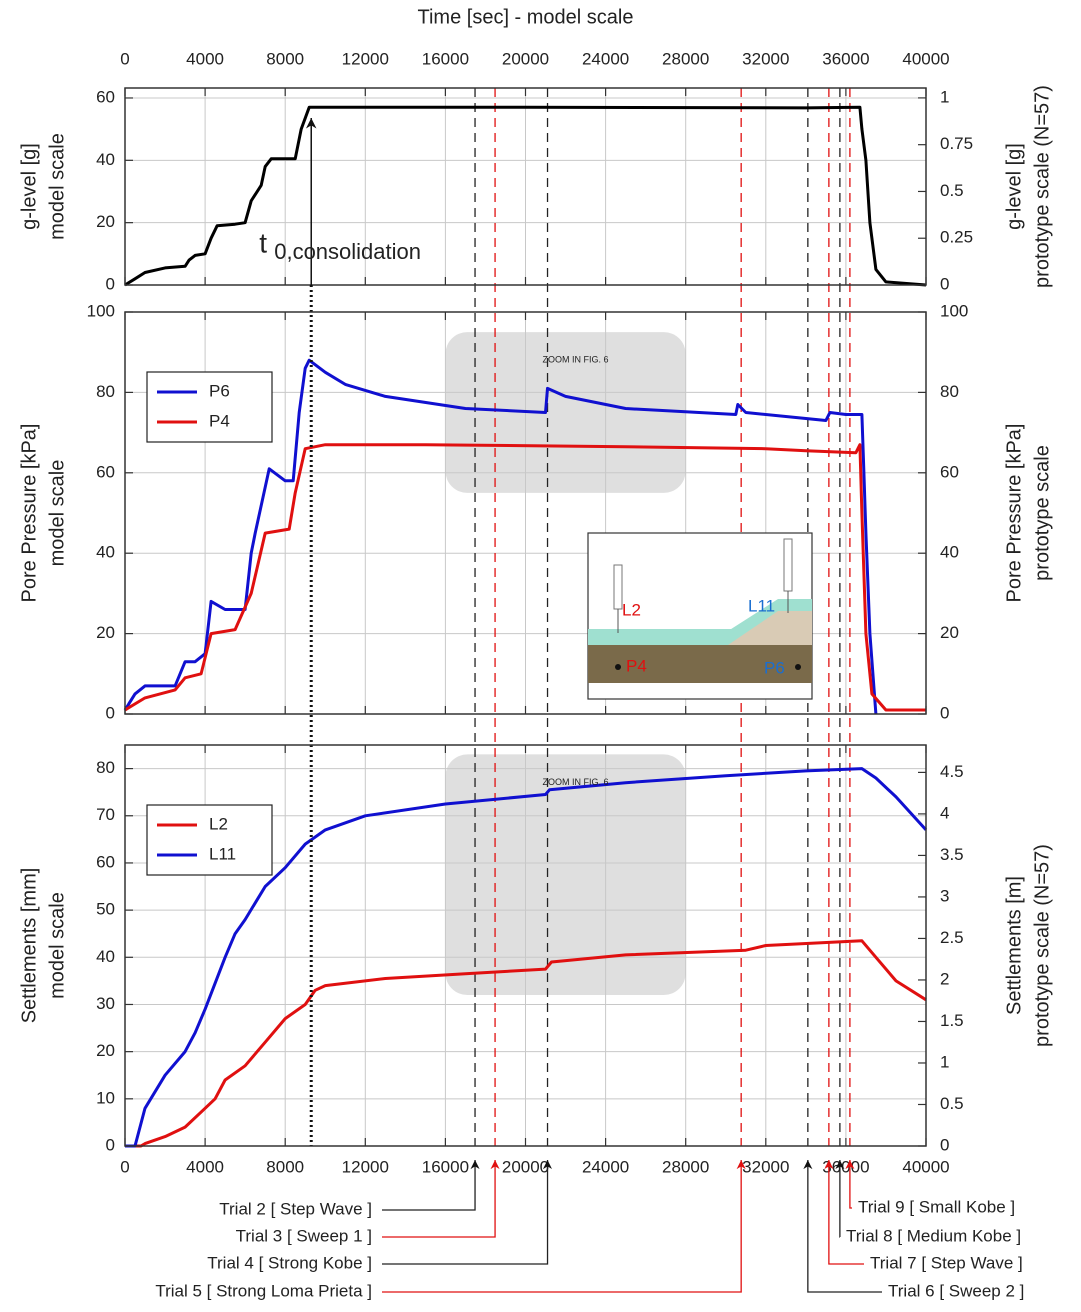  What do you see at coordinates (798, 667) in the screenshot?
I see `inset-p6` at bounding box center [798, 667].